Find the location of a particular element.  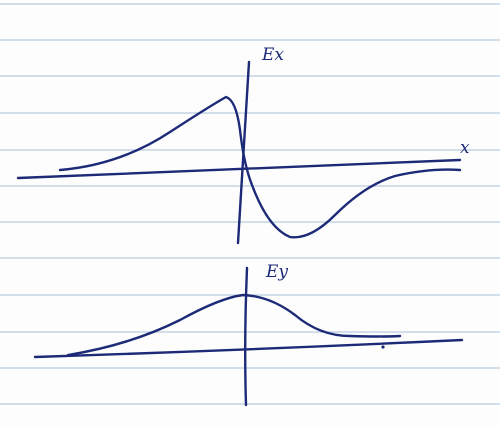

x-label: x is located at coordinates (465, 148).